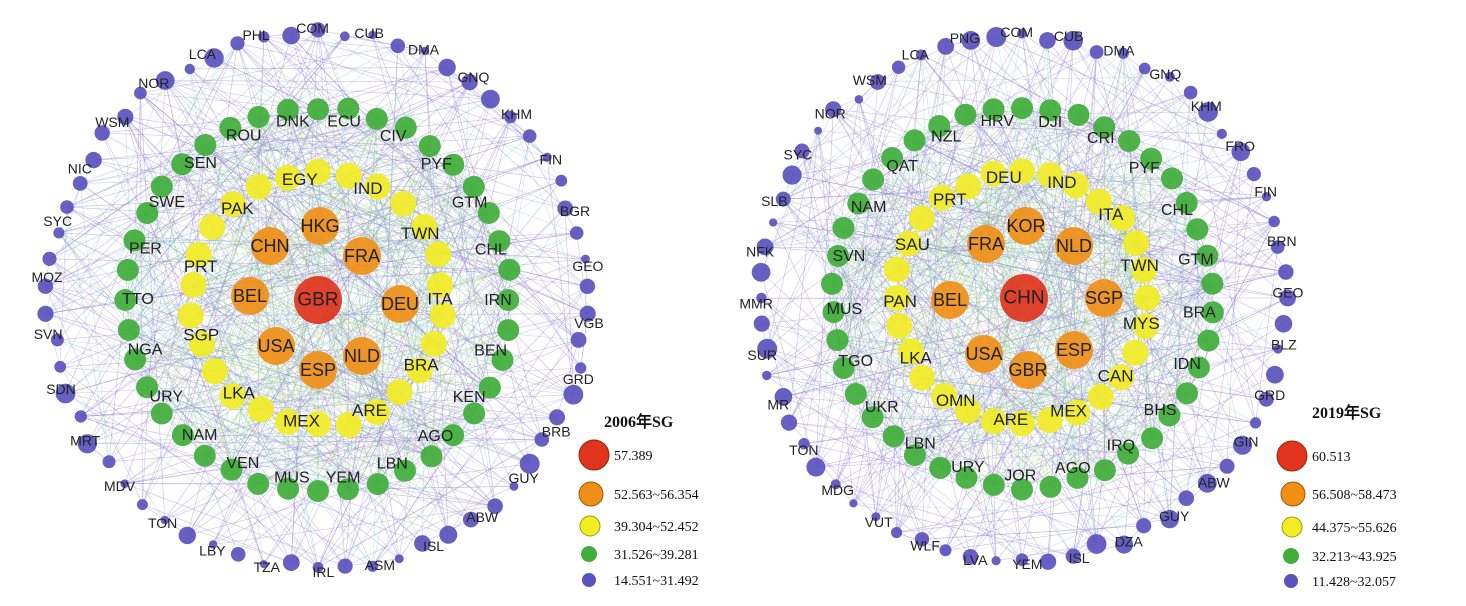 This screenshot has width=1466, height=606. Describe the element at coordinates (1016, 32) in the screenshot. I see `node-label-periphery: COM` at that location.